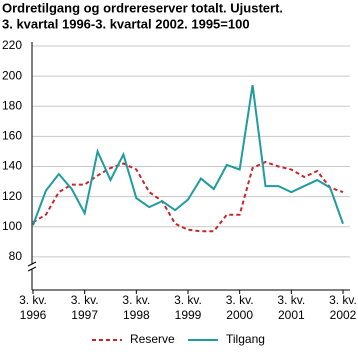  What do you see at coordinates (152, 339) in the screenshot?
I see `legend-label: Reserve` at bounding box center [152, 339].